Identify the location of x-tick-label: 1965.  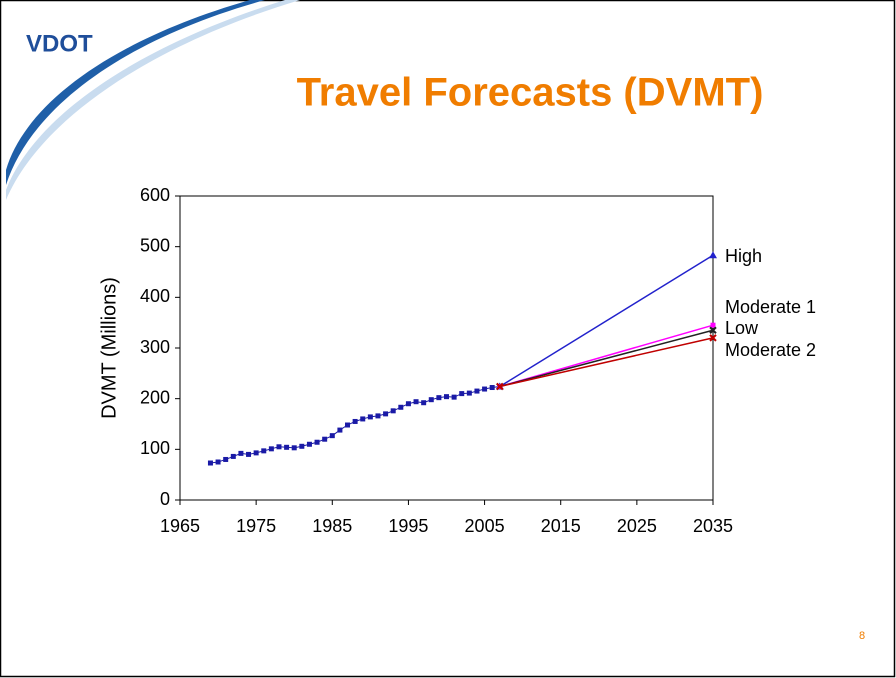
(180, 526).